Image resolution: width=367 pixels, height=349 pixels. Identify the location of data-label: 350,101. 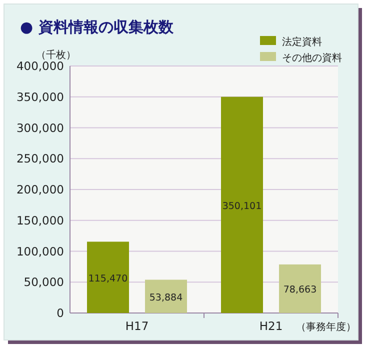
(242, 206).